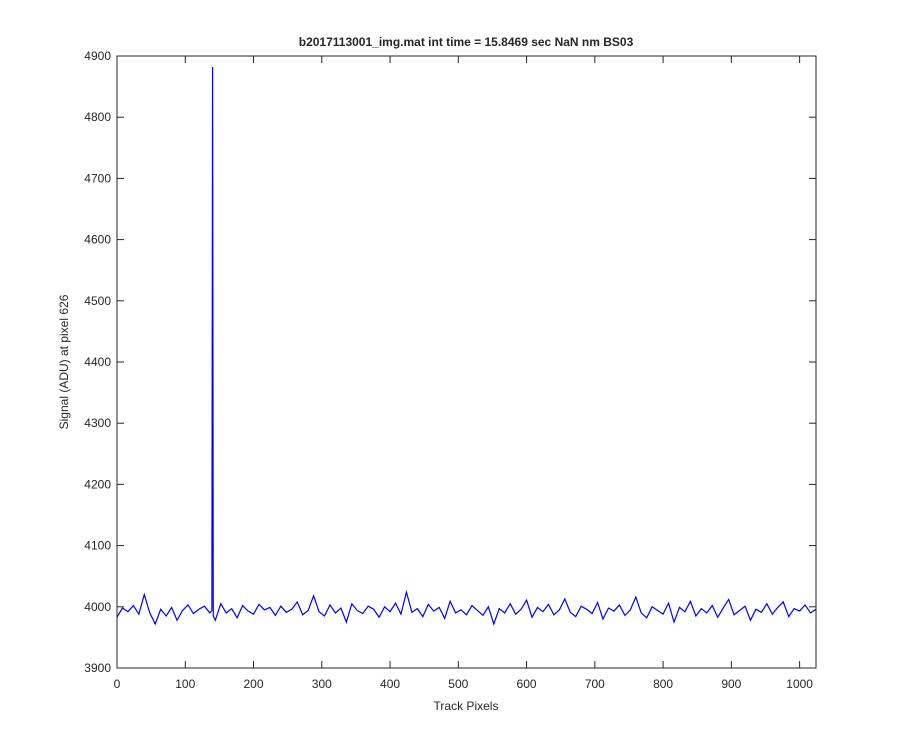 The height and width of the screenshot is (750, 900). What do you see at coordinates (458, 684) in the screenshot?
I see `x-tick-label: 500` at bounding box center [458, 684].